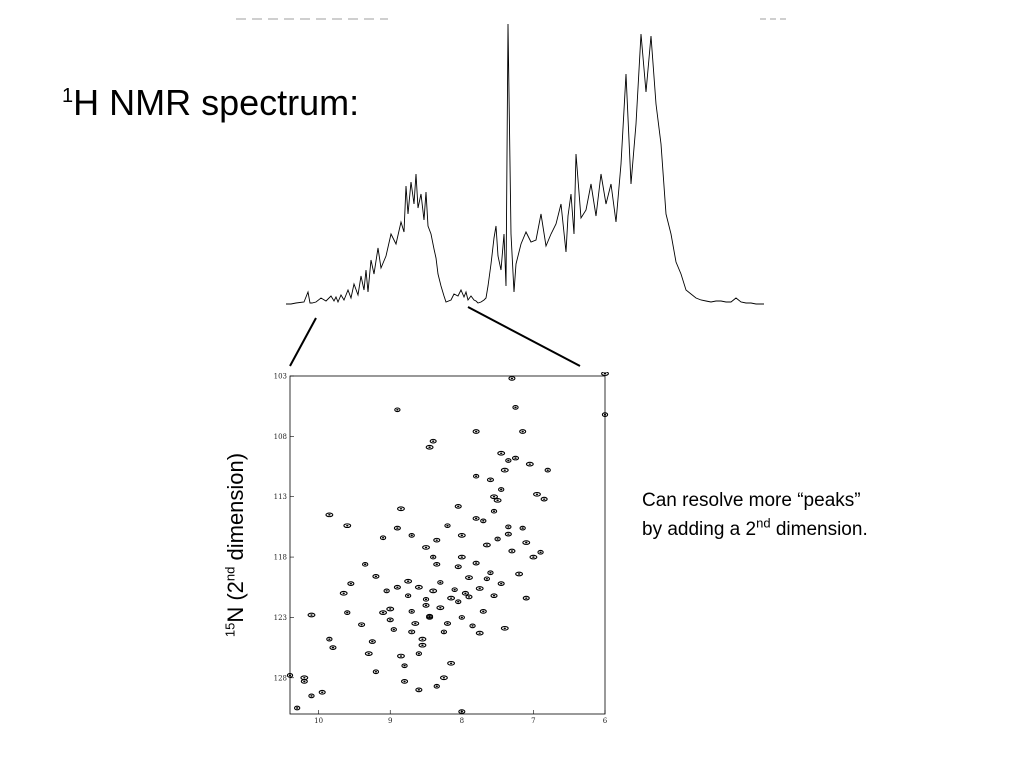 This screenshot has width=1024, height=768. Describe the element at coordinates (512, 19) in the screenshot. I see `header-strip` at that location.